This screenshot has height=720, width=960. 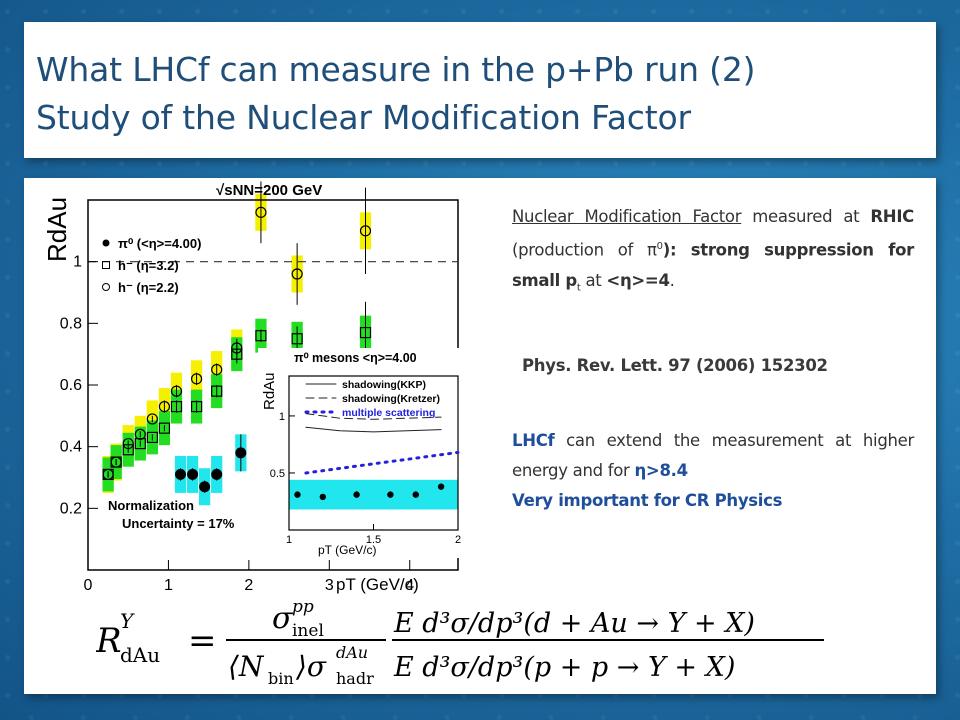 What do you see at coordinates (159, 243) in the screenshot?
I see `legend-label: π⁰ (<η>=4.00)` at bounding box center [159, 243].